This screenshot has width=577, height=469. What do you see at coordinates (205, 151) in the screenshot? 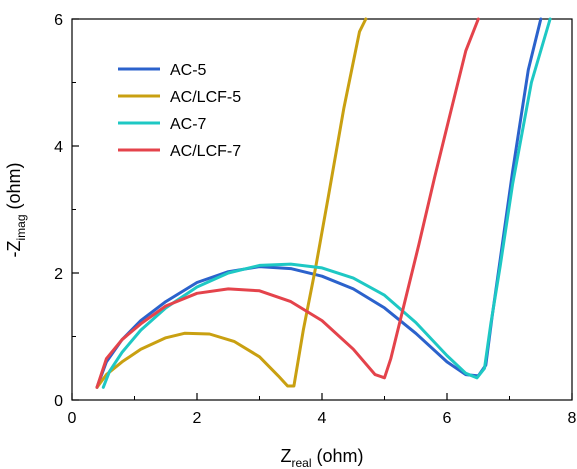
I see `legend-label-3: AC/LCF-7` at bounding box center [205, 151].